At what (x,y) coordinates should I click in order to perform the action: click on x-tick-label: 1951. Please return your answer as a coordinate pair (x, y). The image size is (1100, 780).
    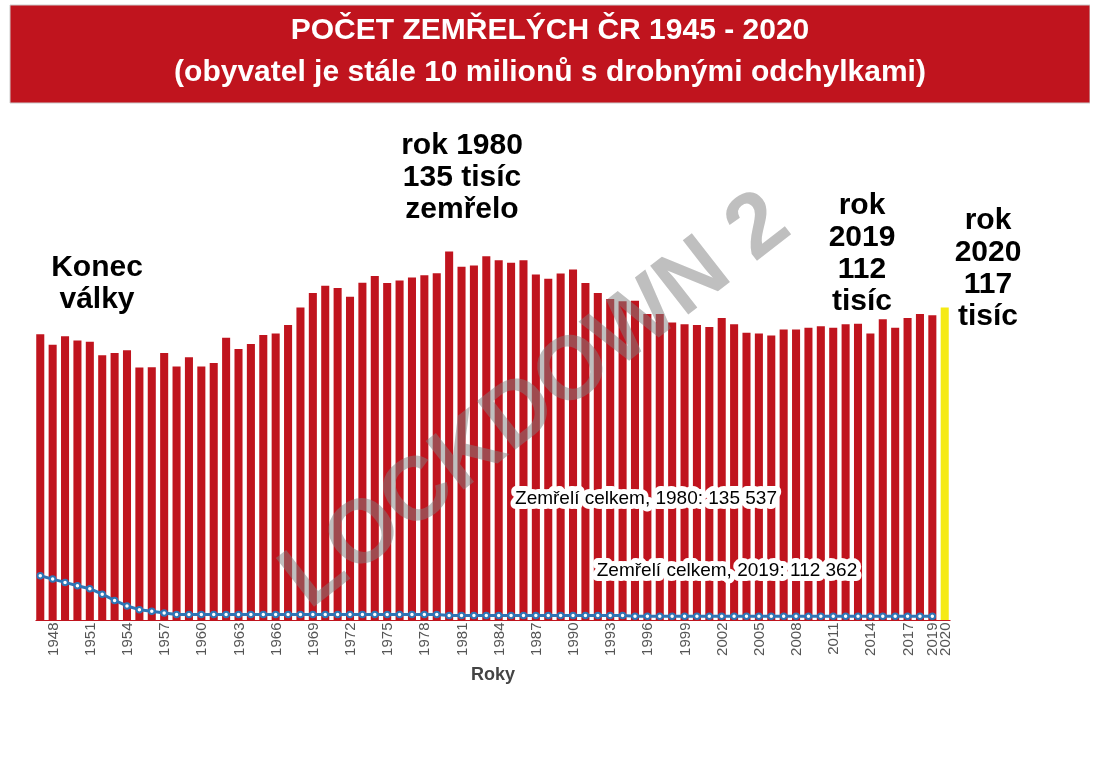
    Looking at the image, I should click on (89, 639).